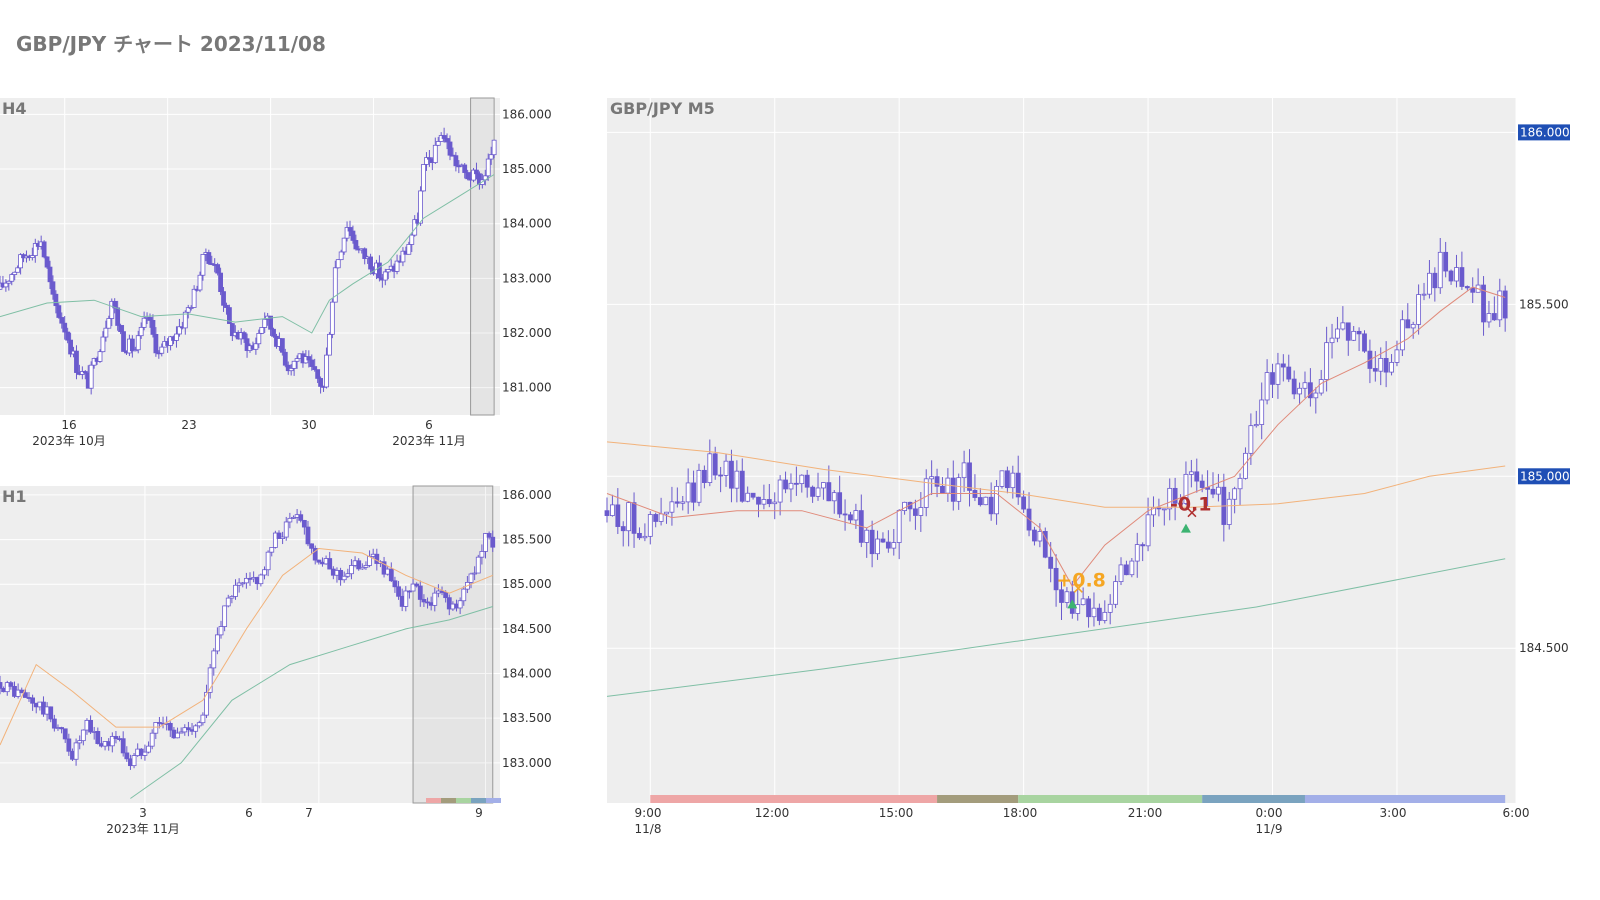 Image resolution: width=1600 pixels, height=900 pixels. What do you see at coordinates (482, 256) in the screenshot?
I see `recent-range-box` at bounding box center [482, 256].